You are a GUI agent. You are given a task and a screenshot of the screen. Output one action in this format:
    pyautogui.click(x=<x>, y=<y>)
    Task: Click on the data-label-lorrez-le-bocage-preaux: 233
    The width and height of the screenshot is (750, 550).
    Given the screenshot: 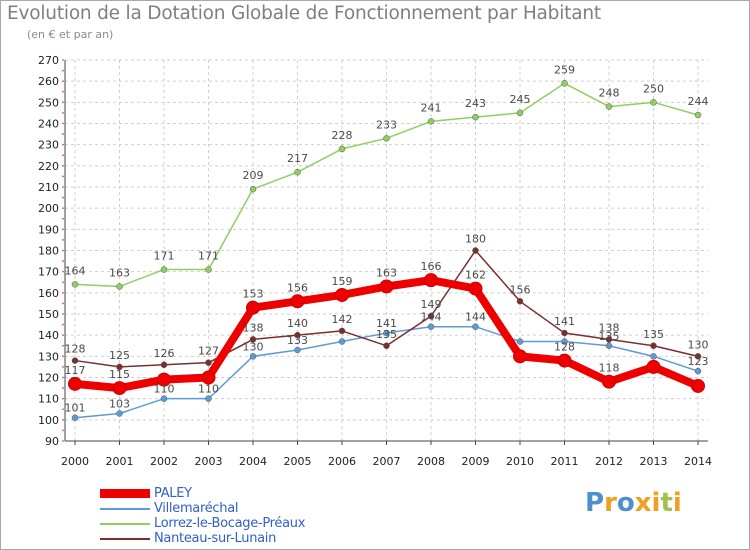 What is the action you would take?
    pyautogui.click(x=386, y=124)
    